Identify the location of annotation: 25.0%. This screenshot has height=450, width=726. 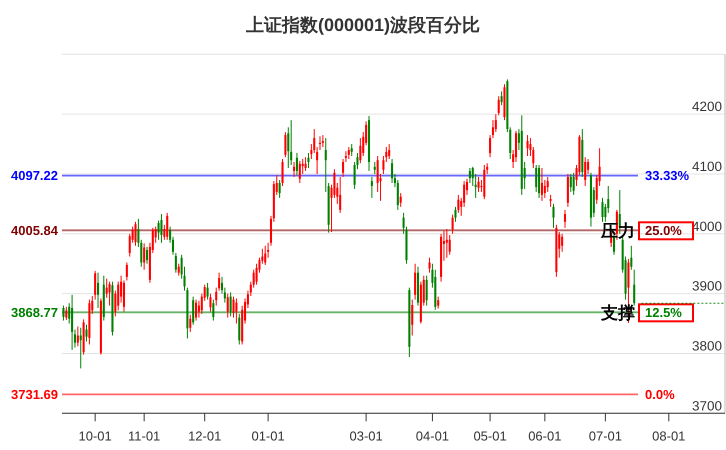
(663, 230).